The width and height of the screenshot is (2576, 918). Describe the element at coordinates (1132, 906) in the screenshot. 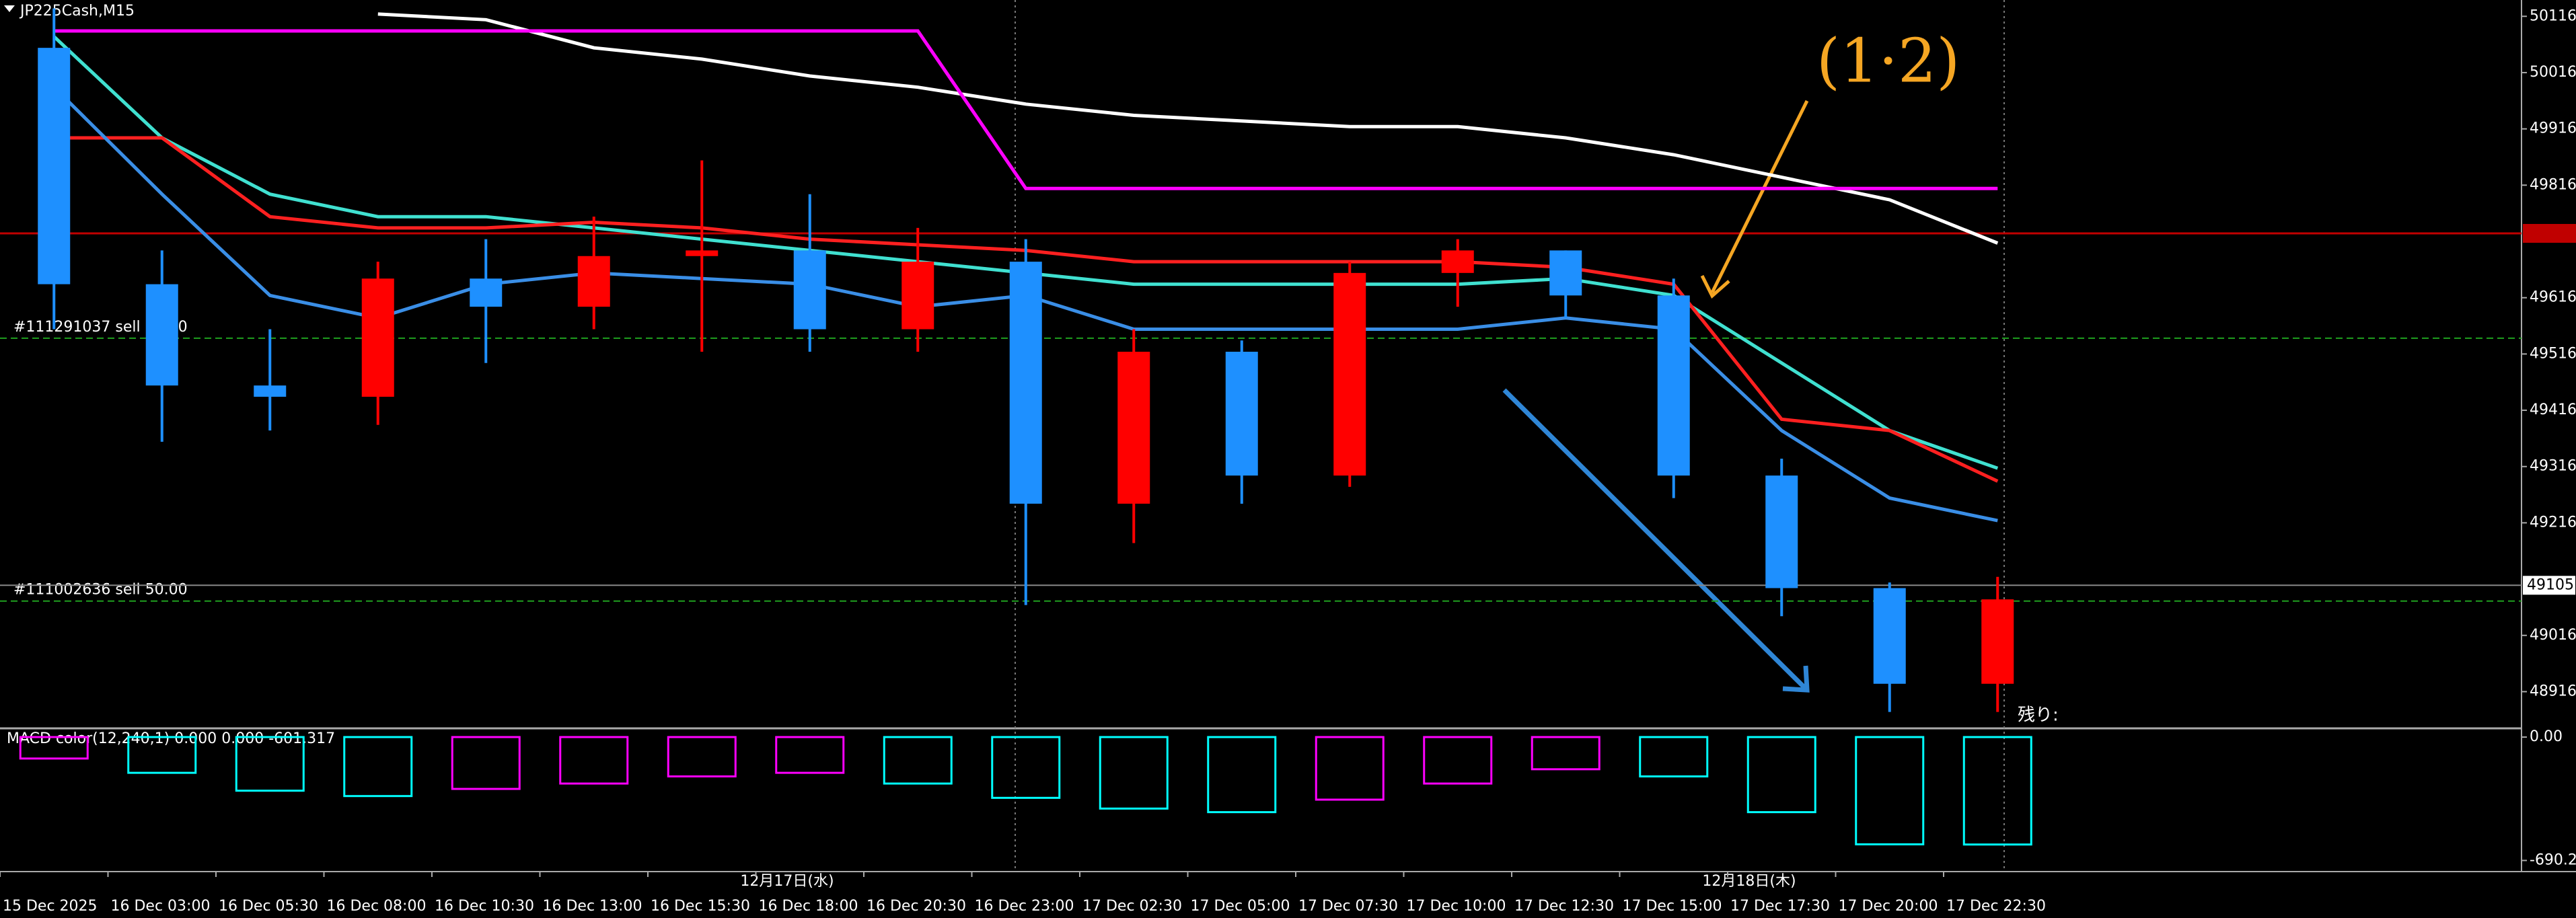

I see `x-tick-label: 17 Dec 02:30` at that location.